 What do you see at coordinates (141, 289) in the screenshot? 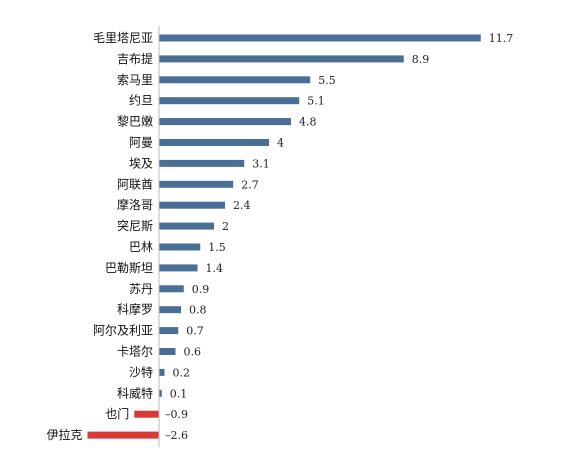
I see `category-label: 苏丹` at bounding box center [141, 289].